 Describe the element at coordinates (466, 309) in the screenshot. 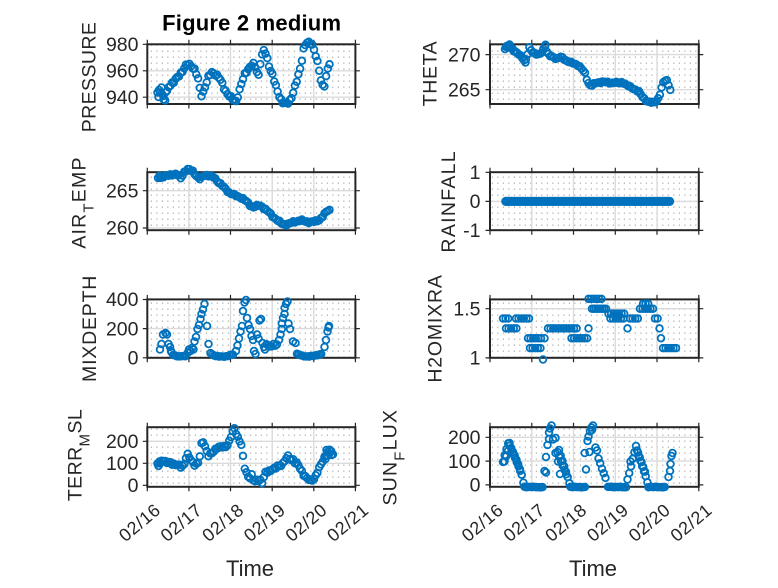

I see `svg-text: 1.5` at that location.